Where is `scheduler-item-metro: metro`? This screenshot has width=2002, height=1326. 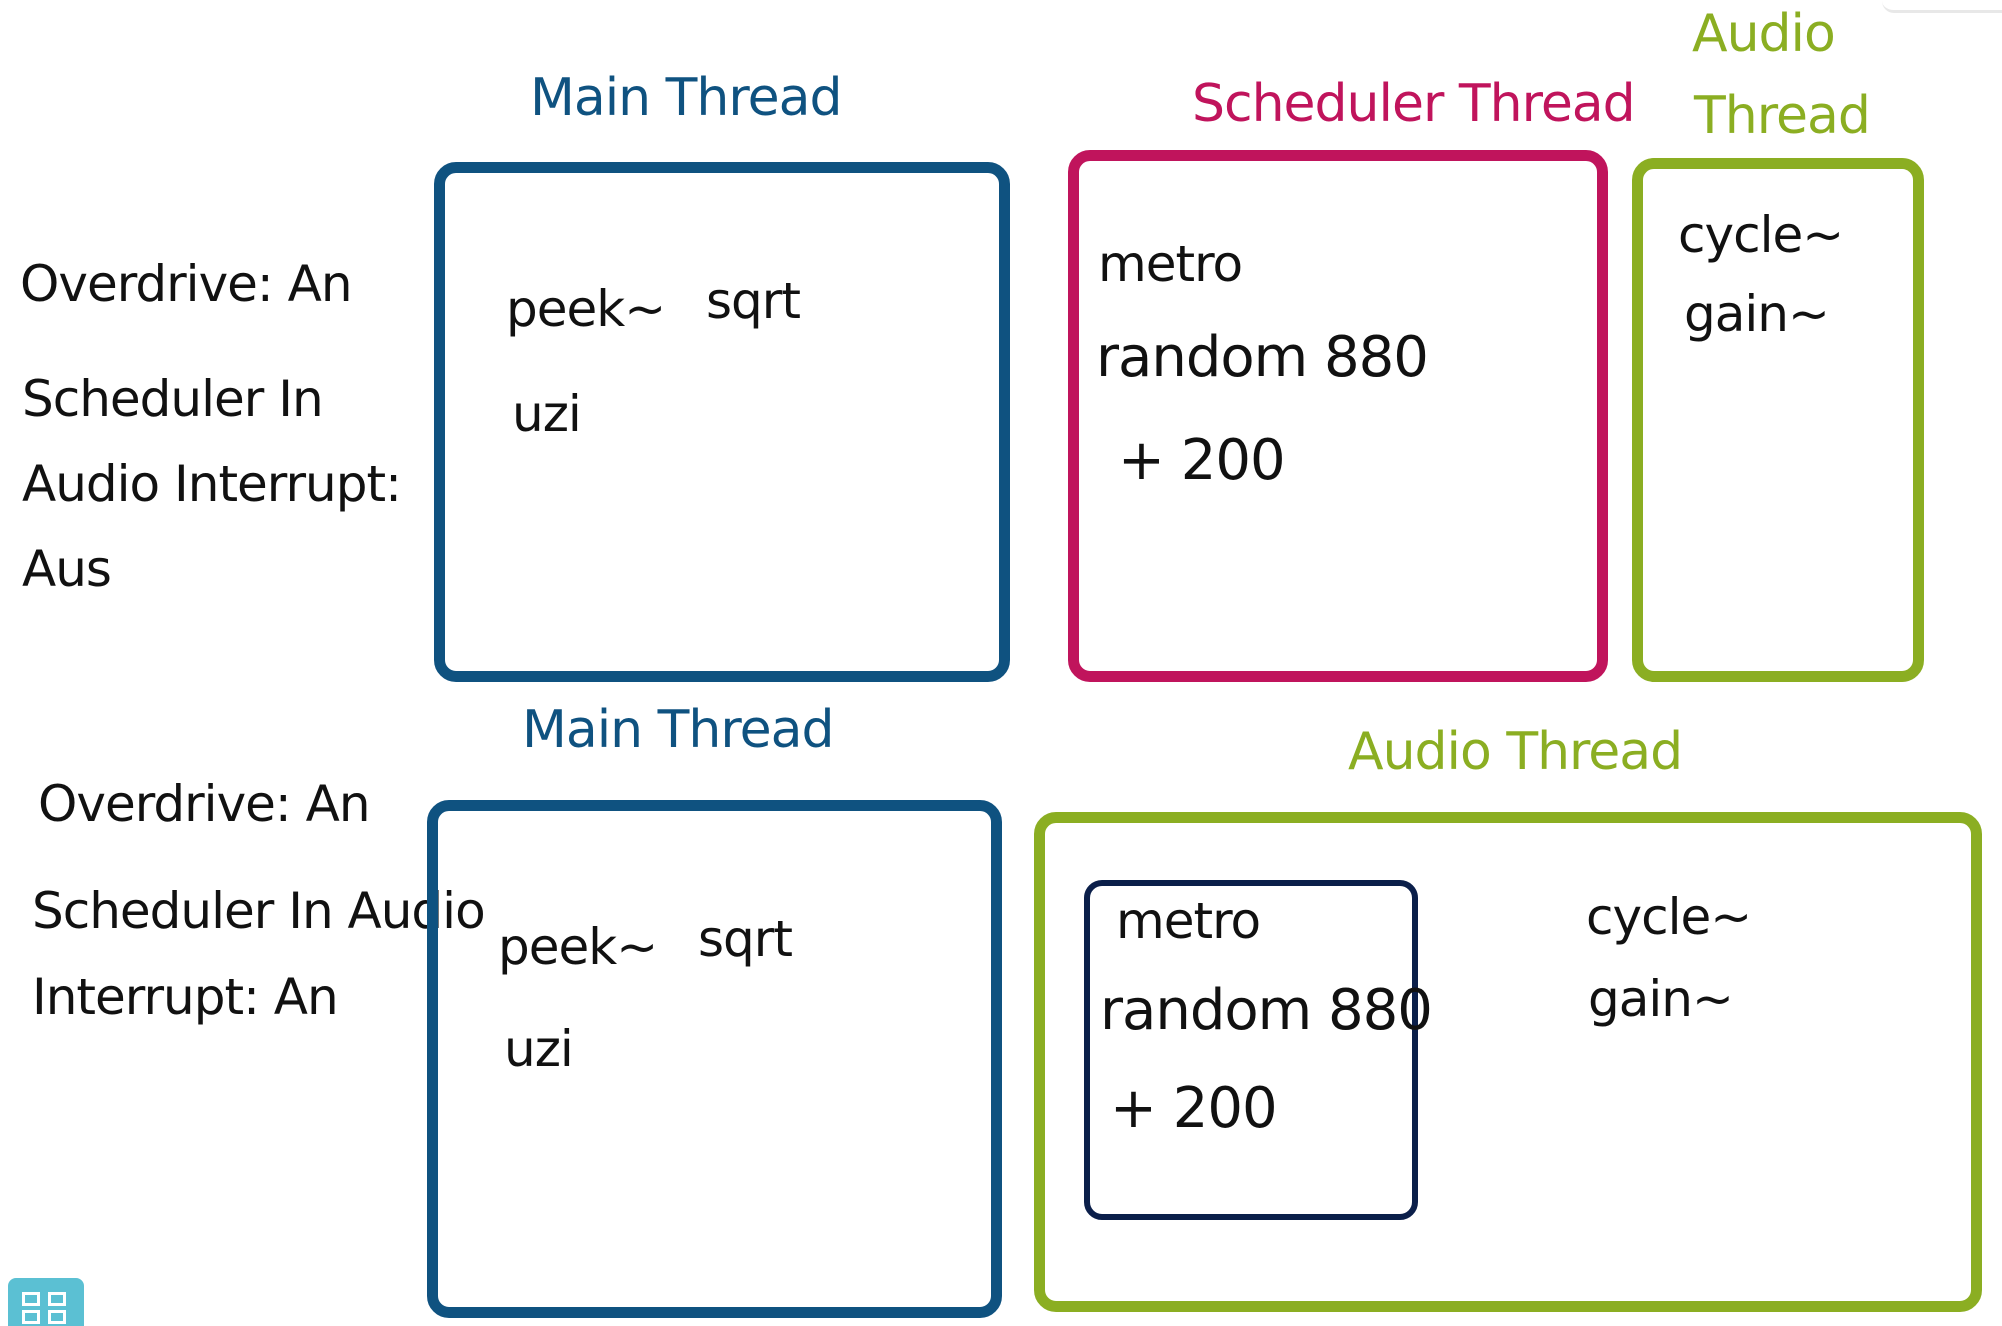
scheduler-item-metro: metro is located at coordinates (1170, 264).